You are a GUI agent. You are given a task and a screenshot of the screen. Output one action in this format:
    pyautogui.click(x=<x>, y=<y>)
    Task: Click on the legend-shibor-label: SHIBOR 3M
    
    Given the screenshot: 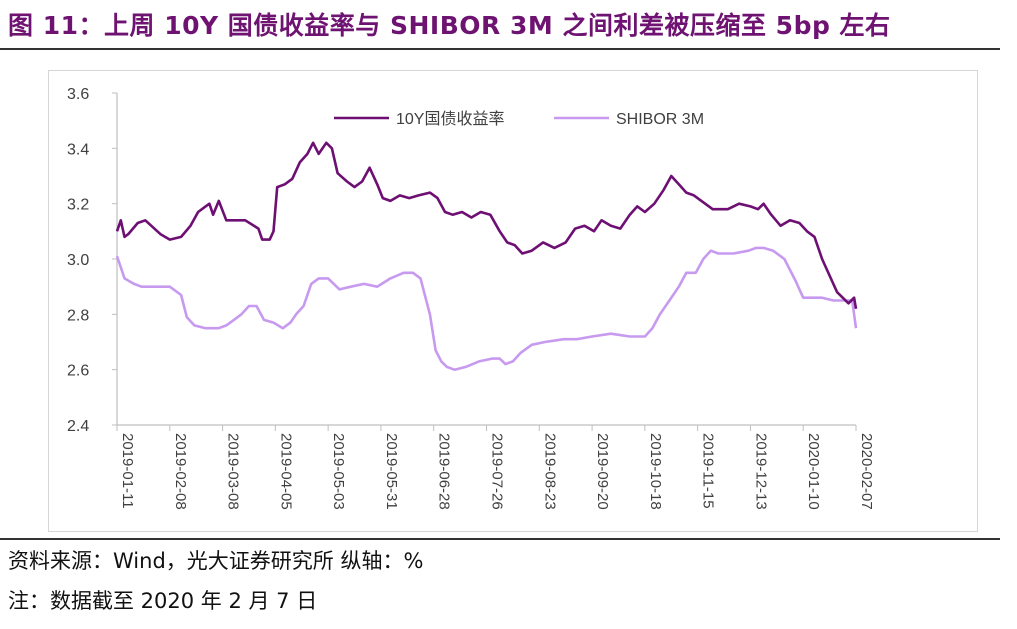 What is the action you would take?
    pyautogui.click(x=660, y=119)
    